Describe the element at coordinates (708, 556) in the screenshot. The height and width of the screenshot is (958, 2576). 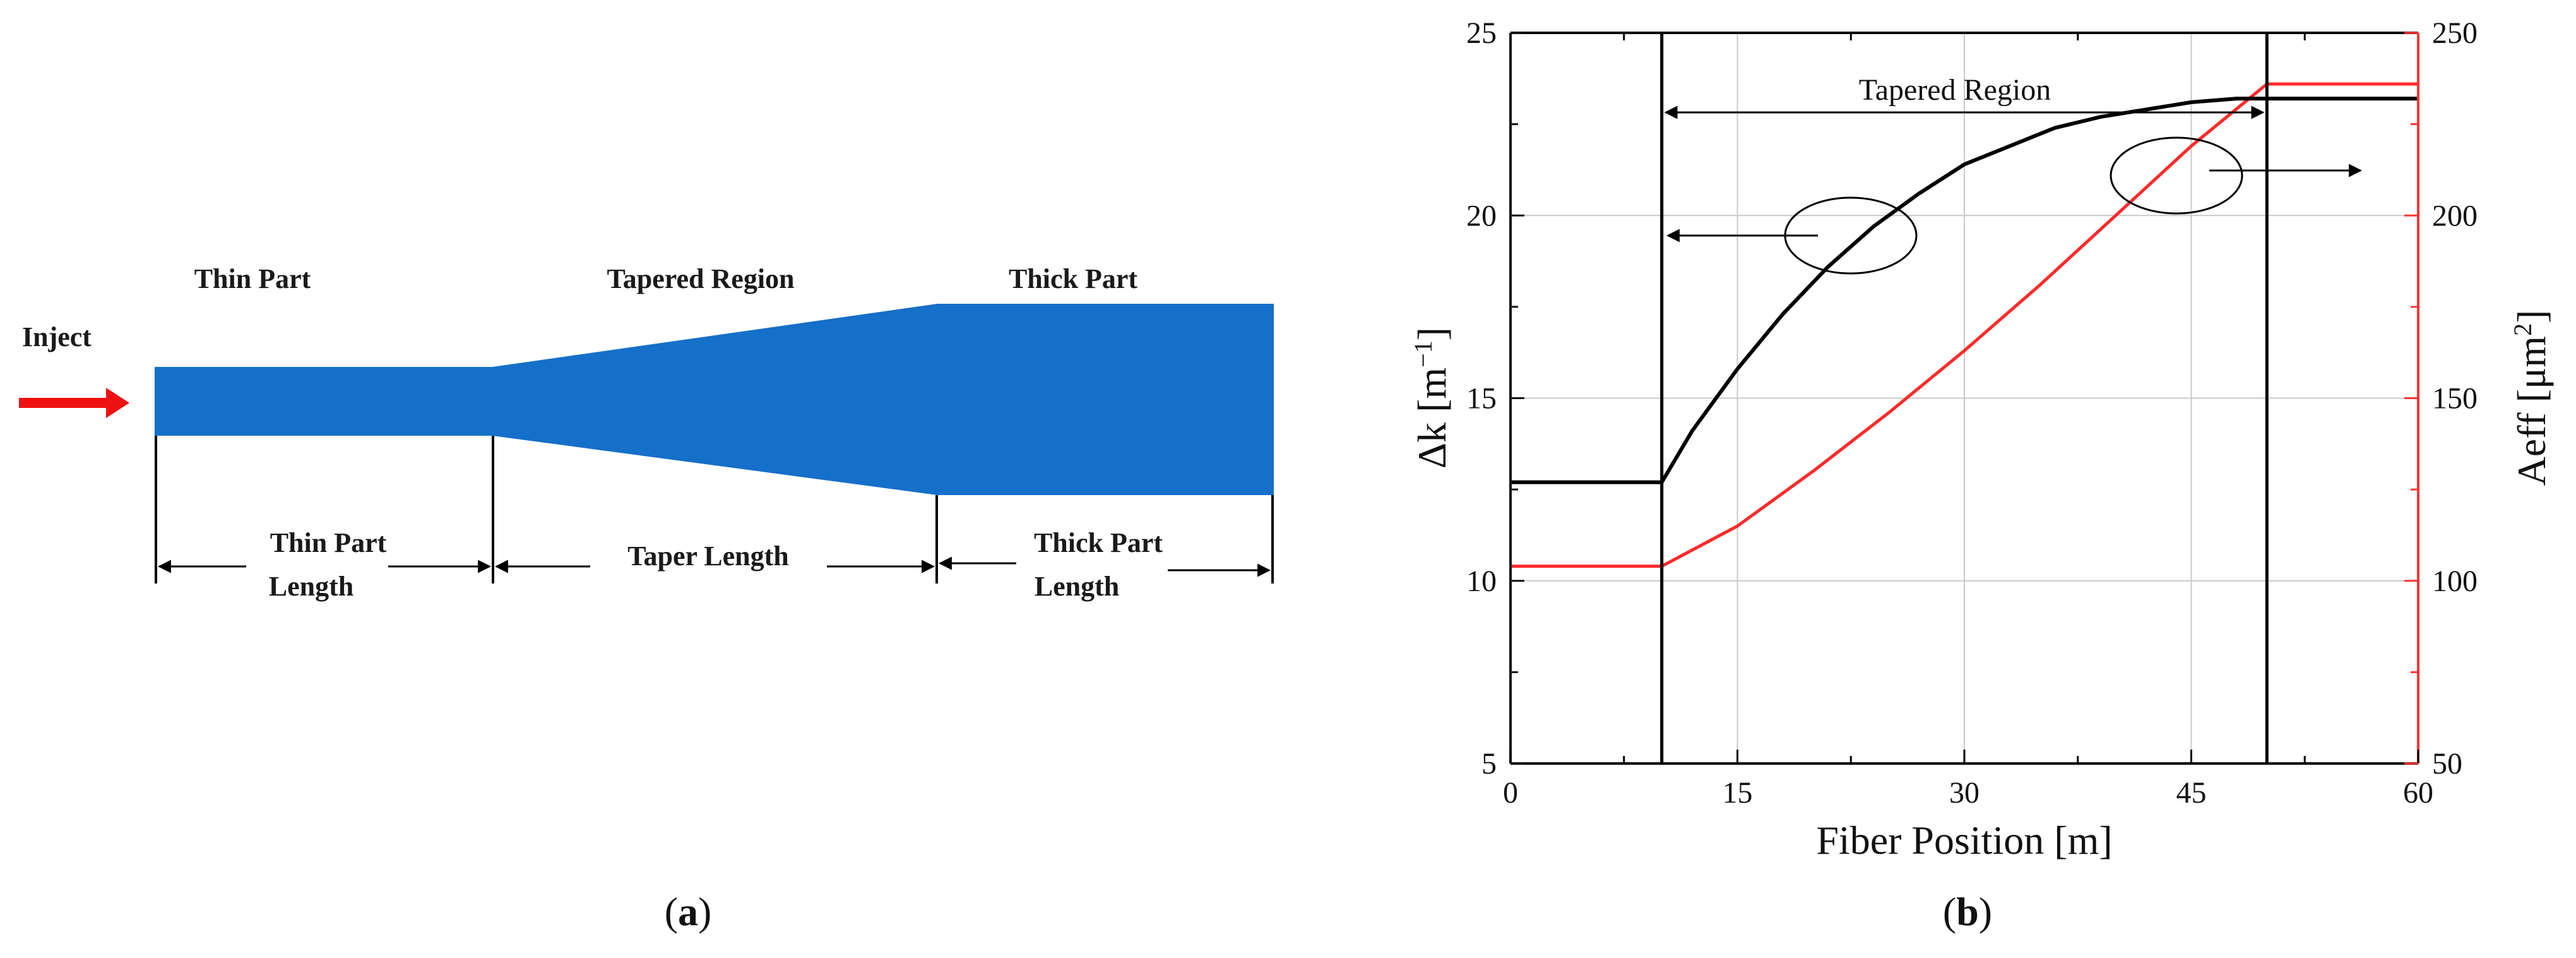
I see `taper-length-label: Taper Length` at that location.